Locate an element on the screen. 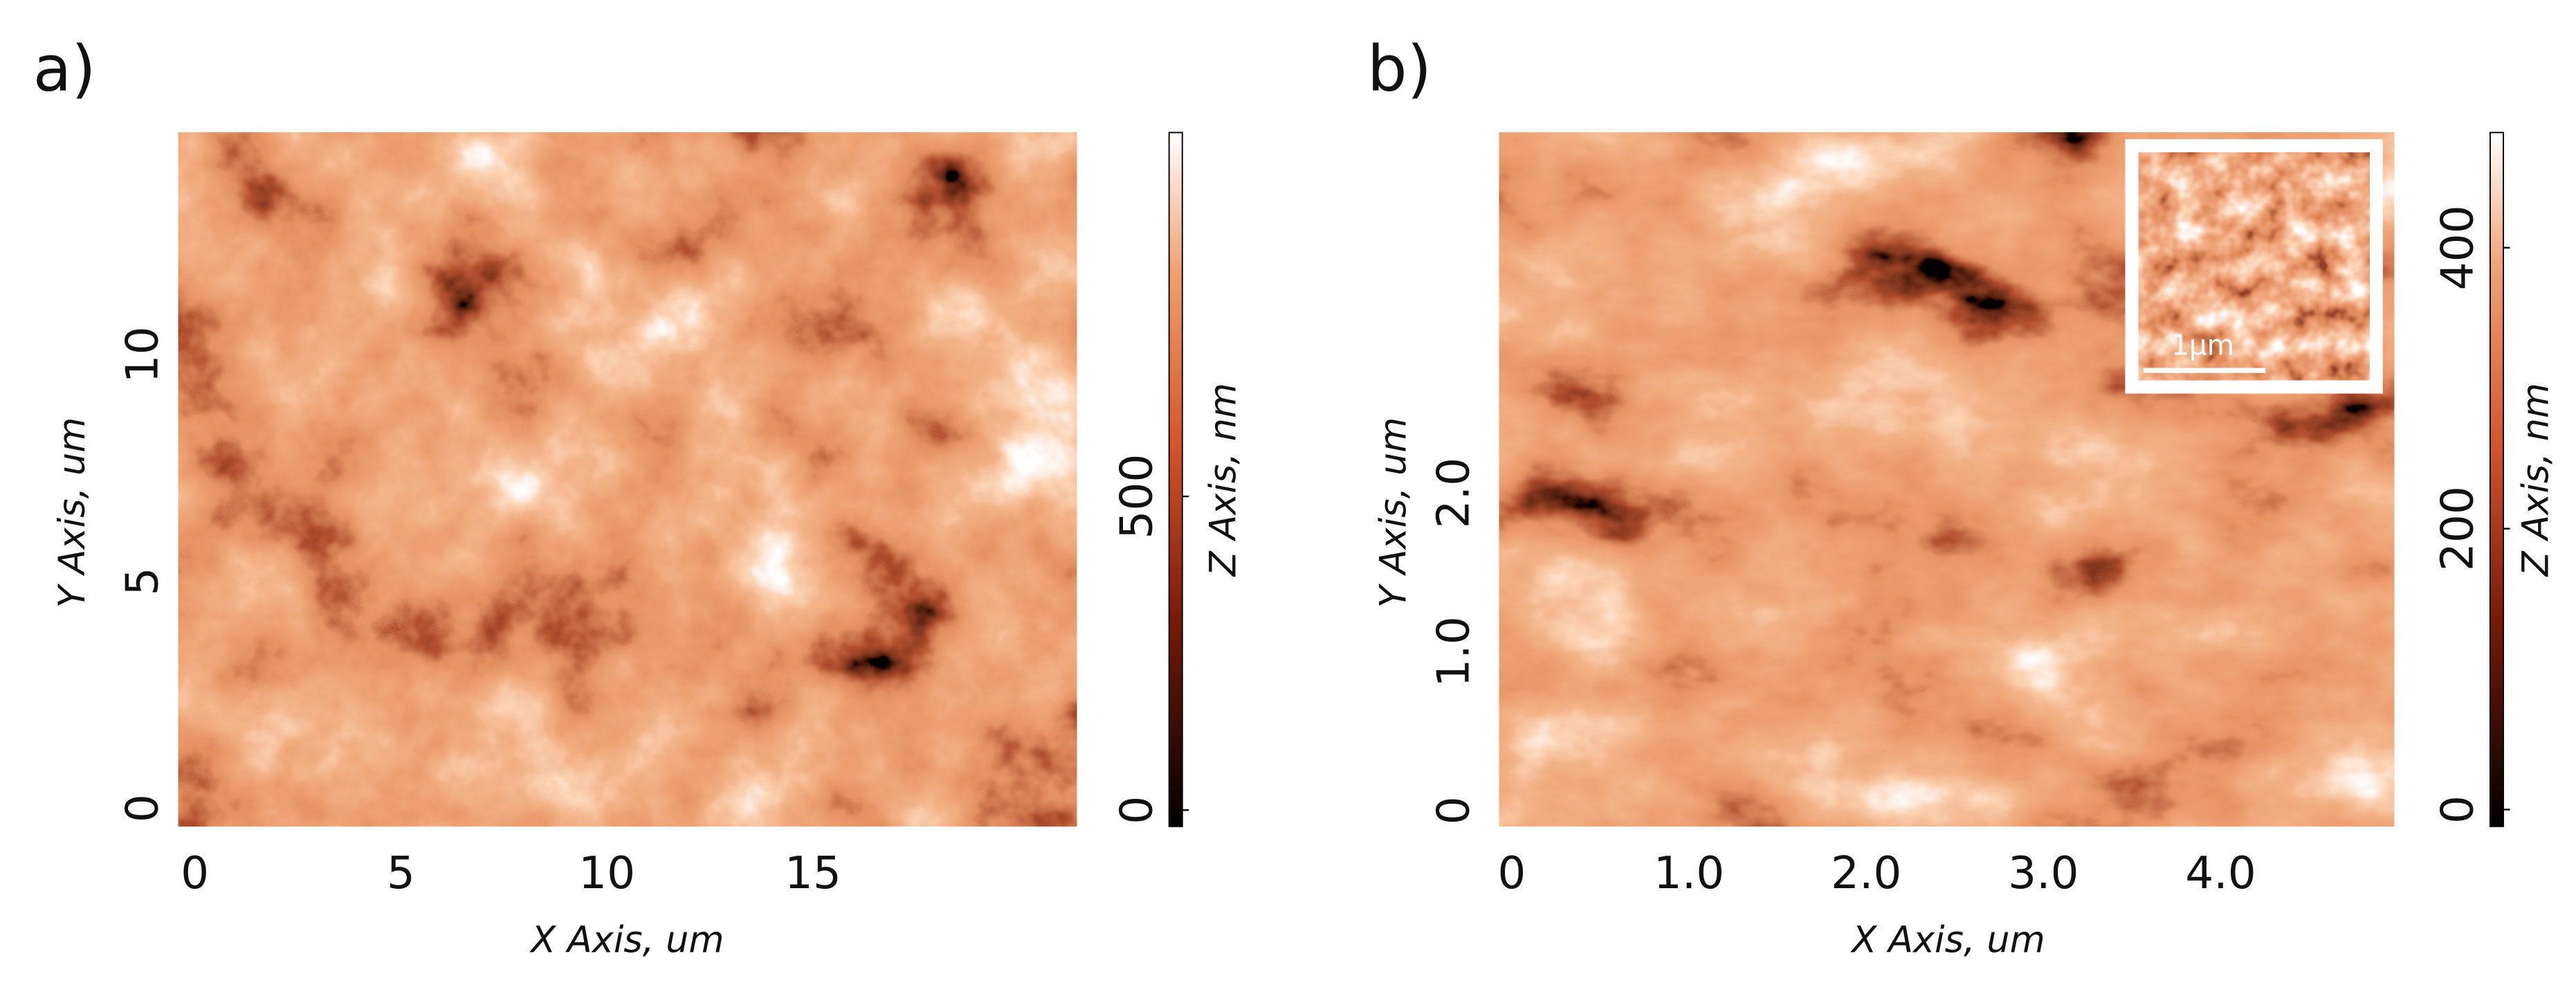  inset-image is located at coordinates (2254, 266).